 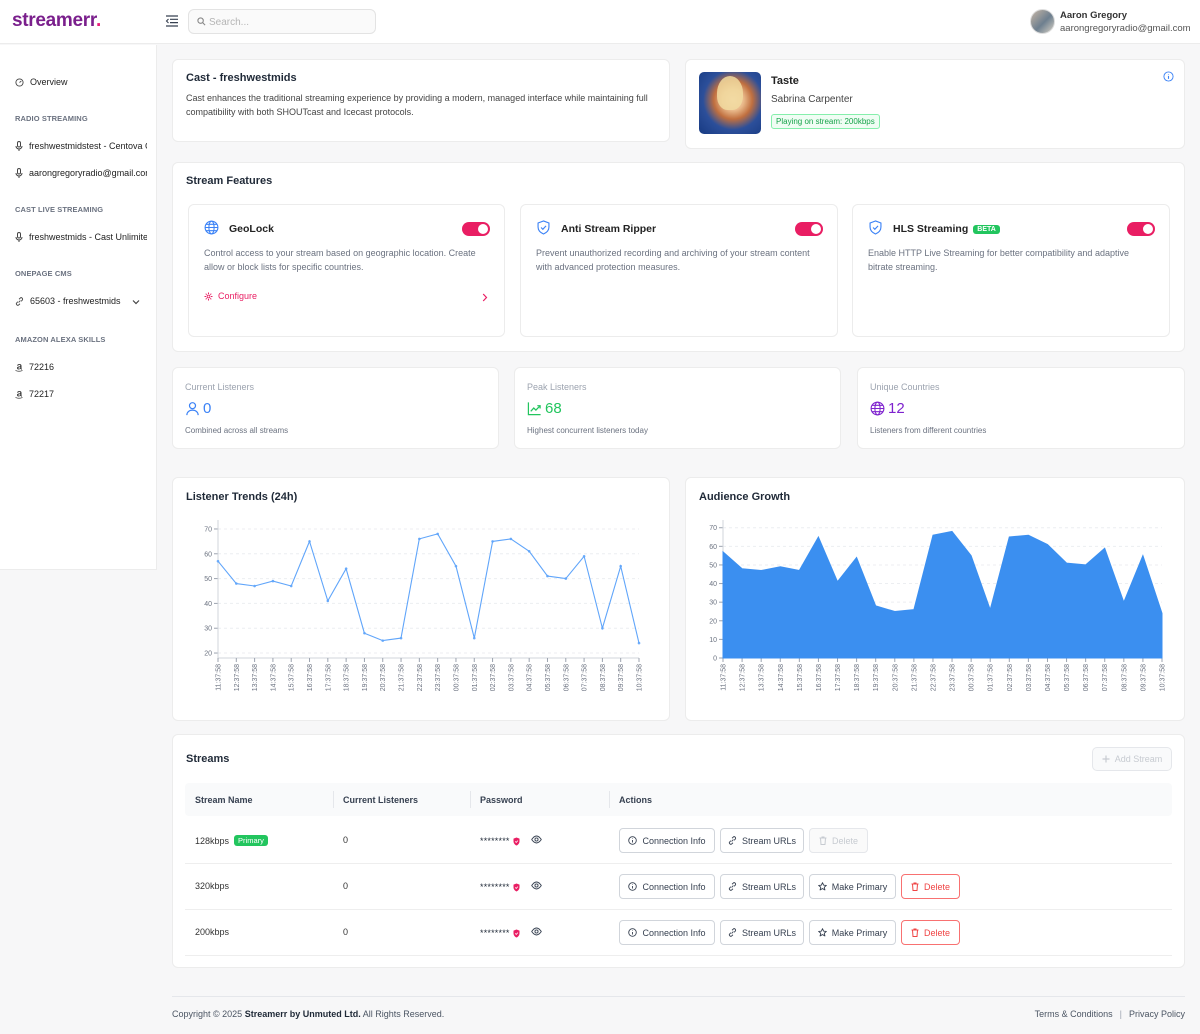 I want to click on feature-title: HLS Streaming BETA, so click(x=946, y=229).